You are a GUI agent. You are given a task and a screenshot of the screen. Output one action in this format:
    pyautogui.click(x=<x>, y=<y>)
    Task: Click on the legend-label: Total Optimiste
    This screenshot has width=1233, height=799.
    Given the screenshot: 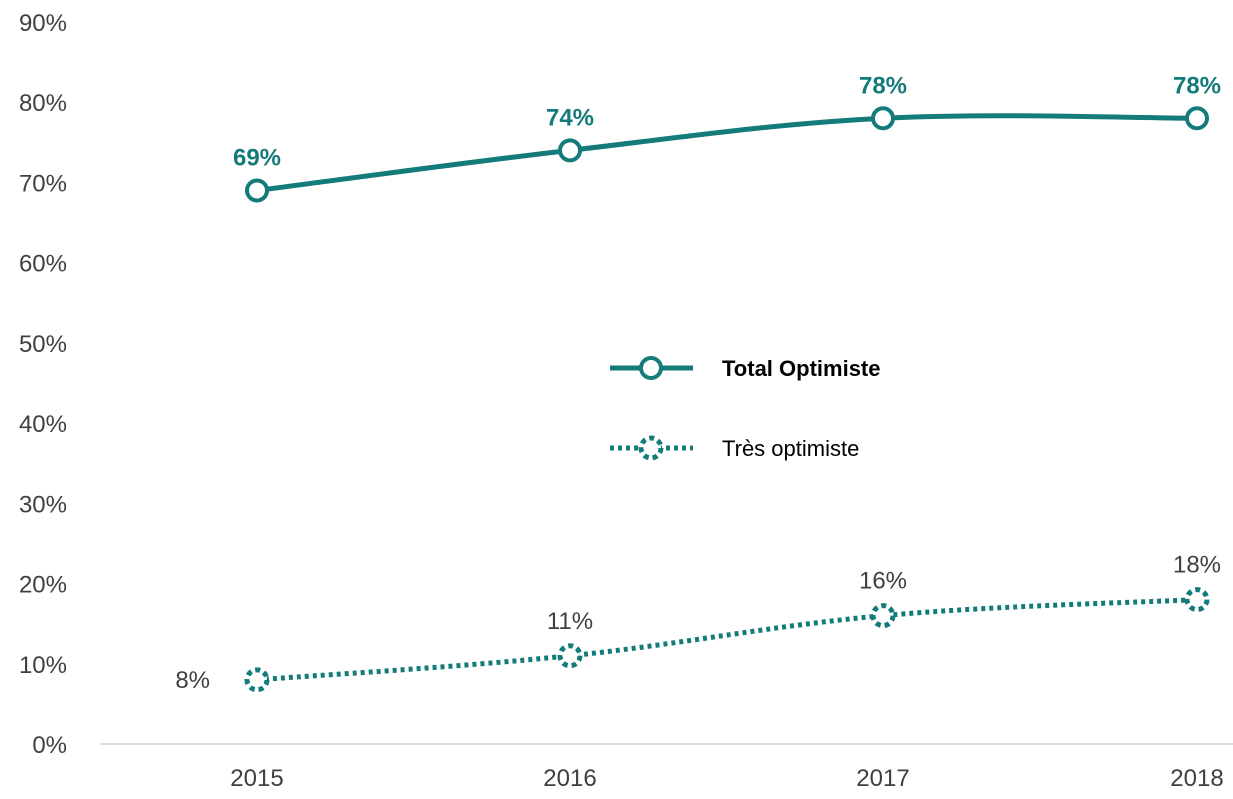 What is the action you would take?
    pyautogui.click(x=801, y=368)
    